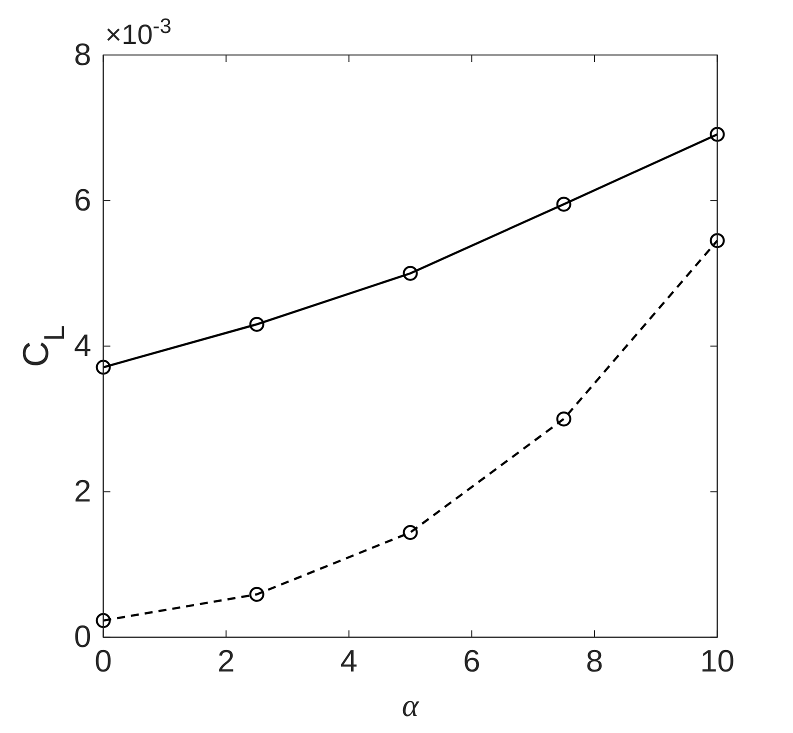 The image size is (793, 733). Describe the element at coordinates (83, 636) in the screenshot. I see `y-tick-label: 0` at that location.